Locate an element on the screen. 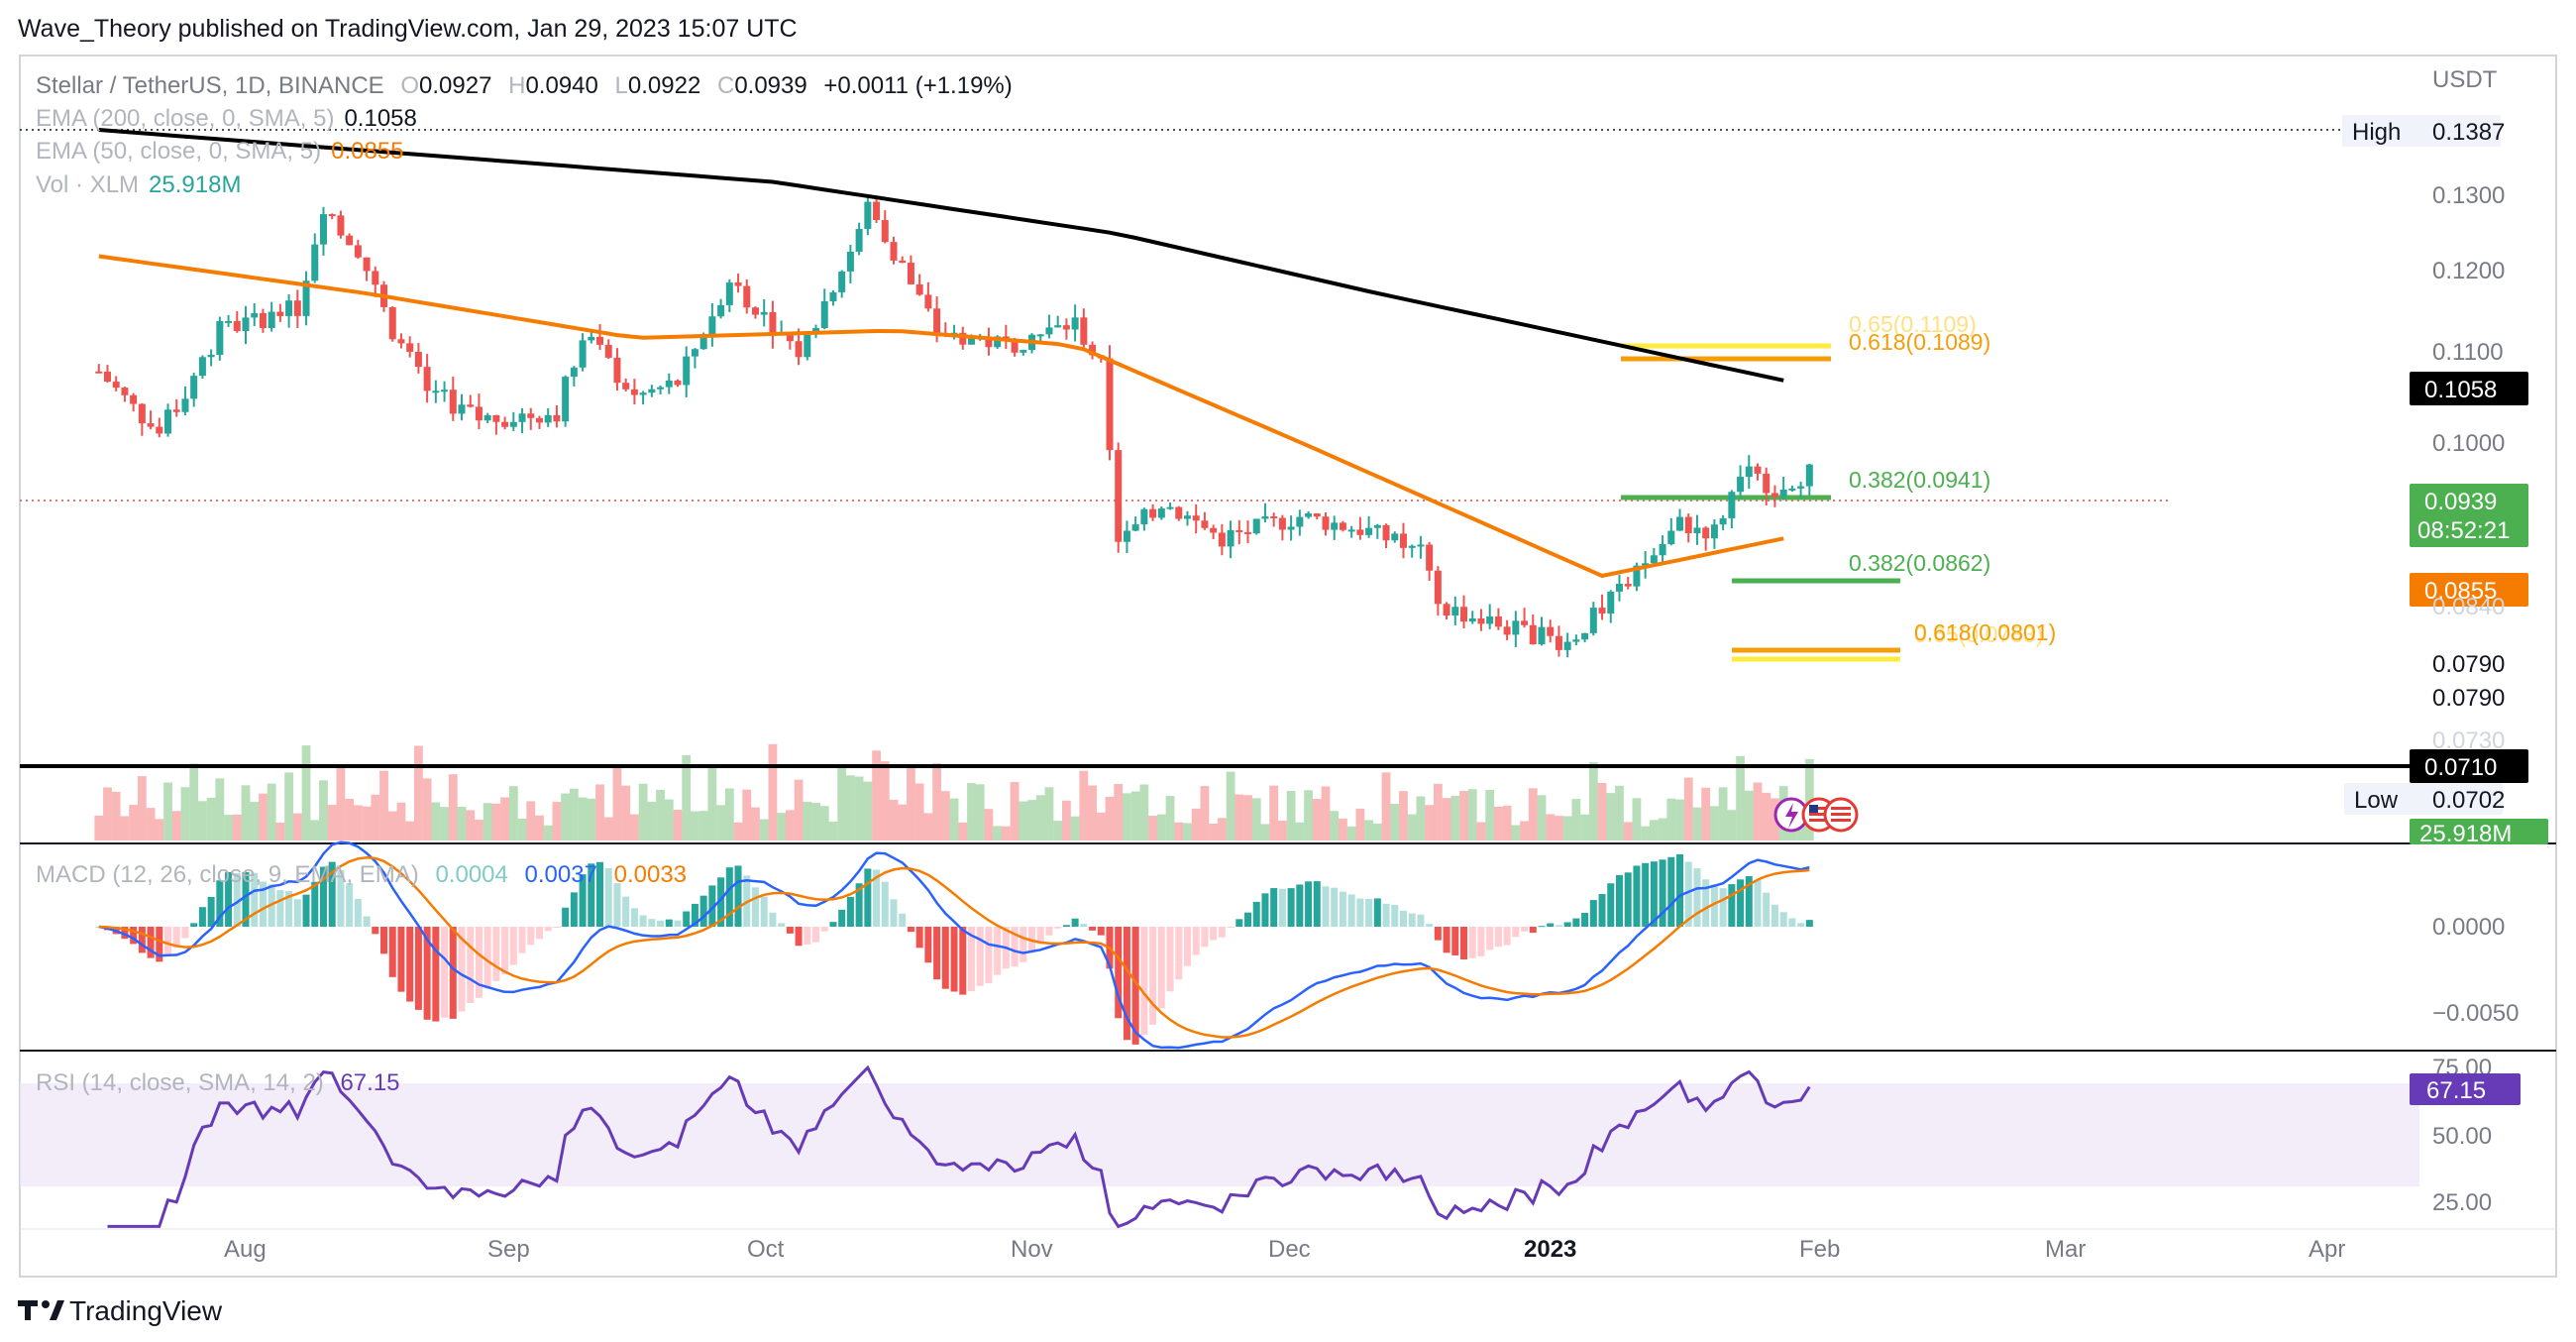 This screenshot has width=2576, height=1342. rsi-legend: RSI (14, close, SMA, 14, 2) 67.15 is located at coordinates (218, 1083).